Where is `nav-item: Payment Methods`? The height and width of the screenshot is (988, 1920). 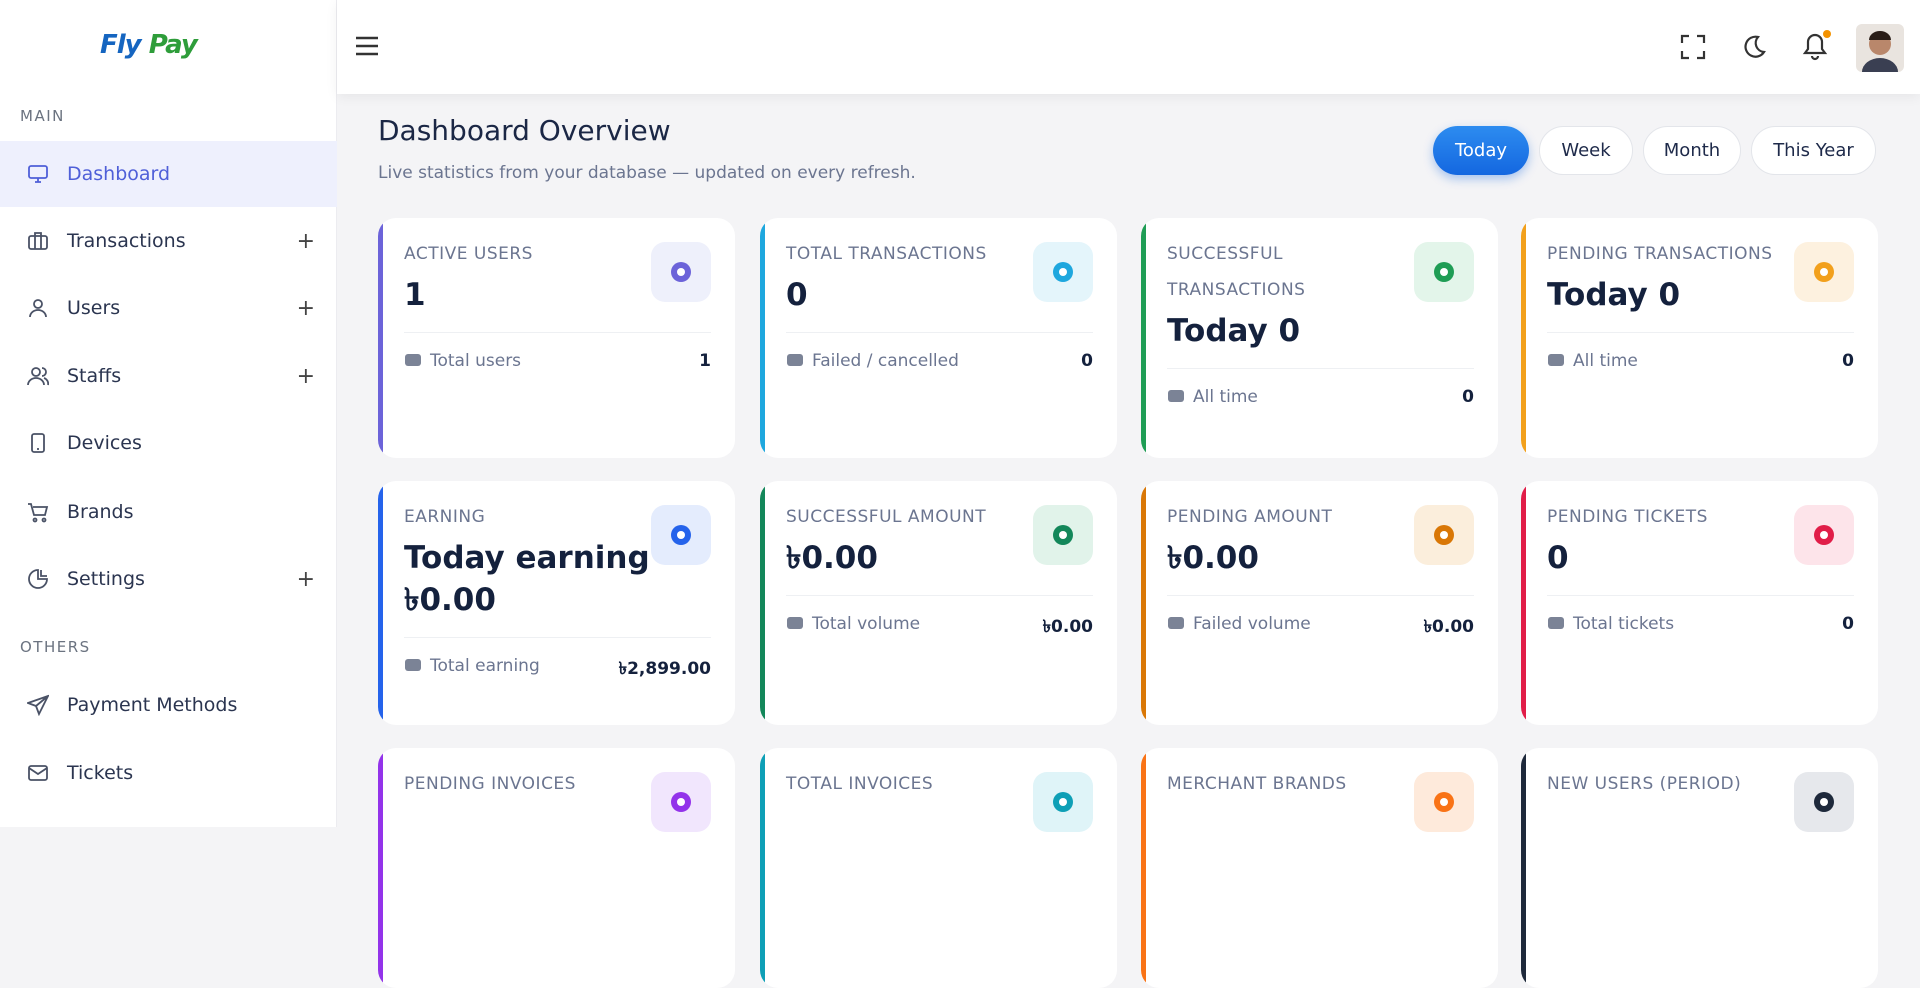
nav-item: Payment Methods is located at coordinates (168, 705).